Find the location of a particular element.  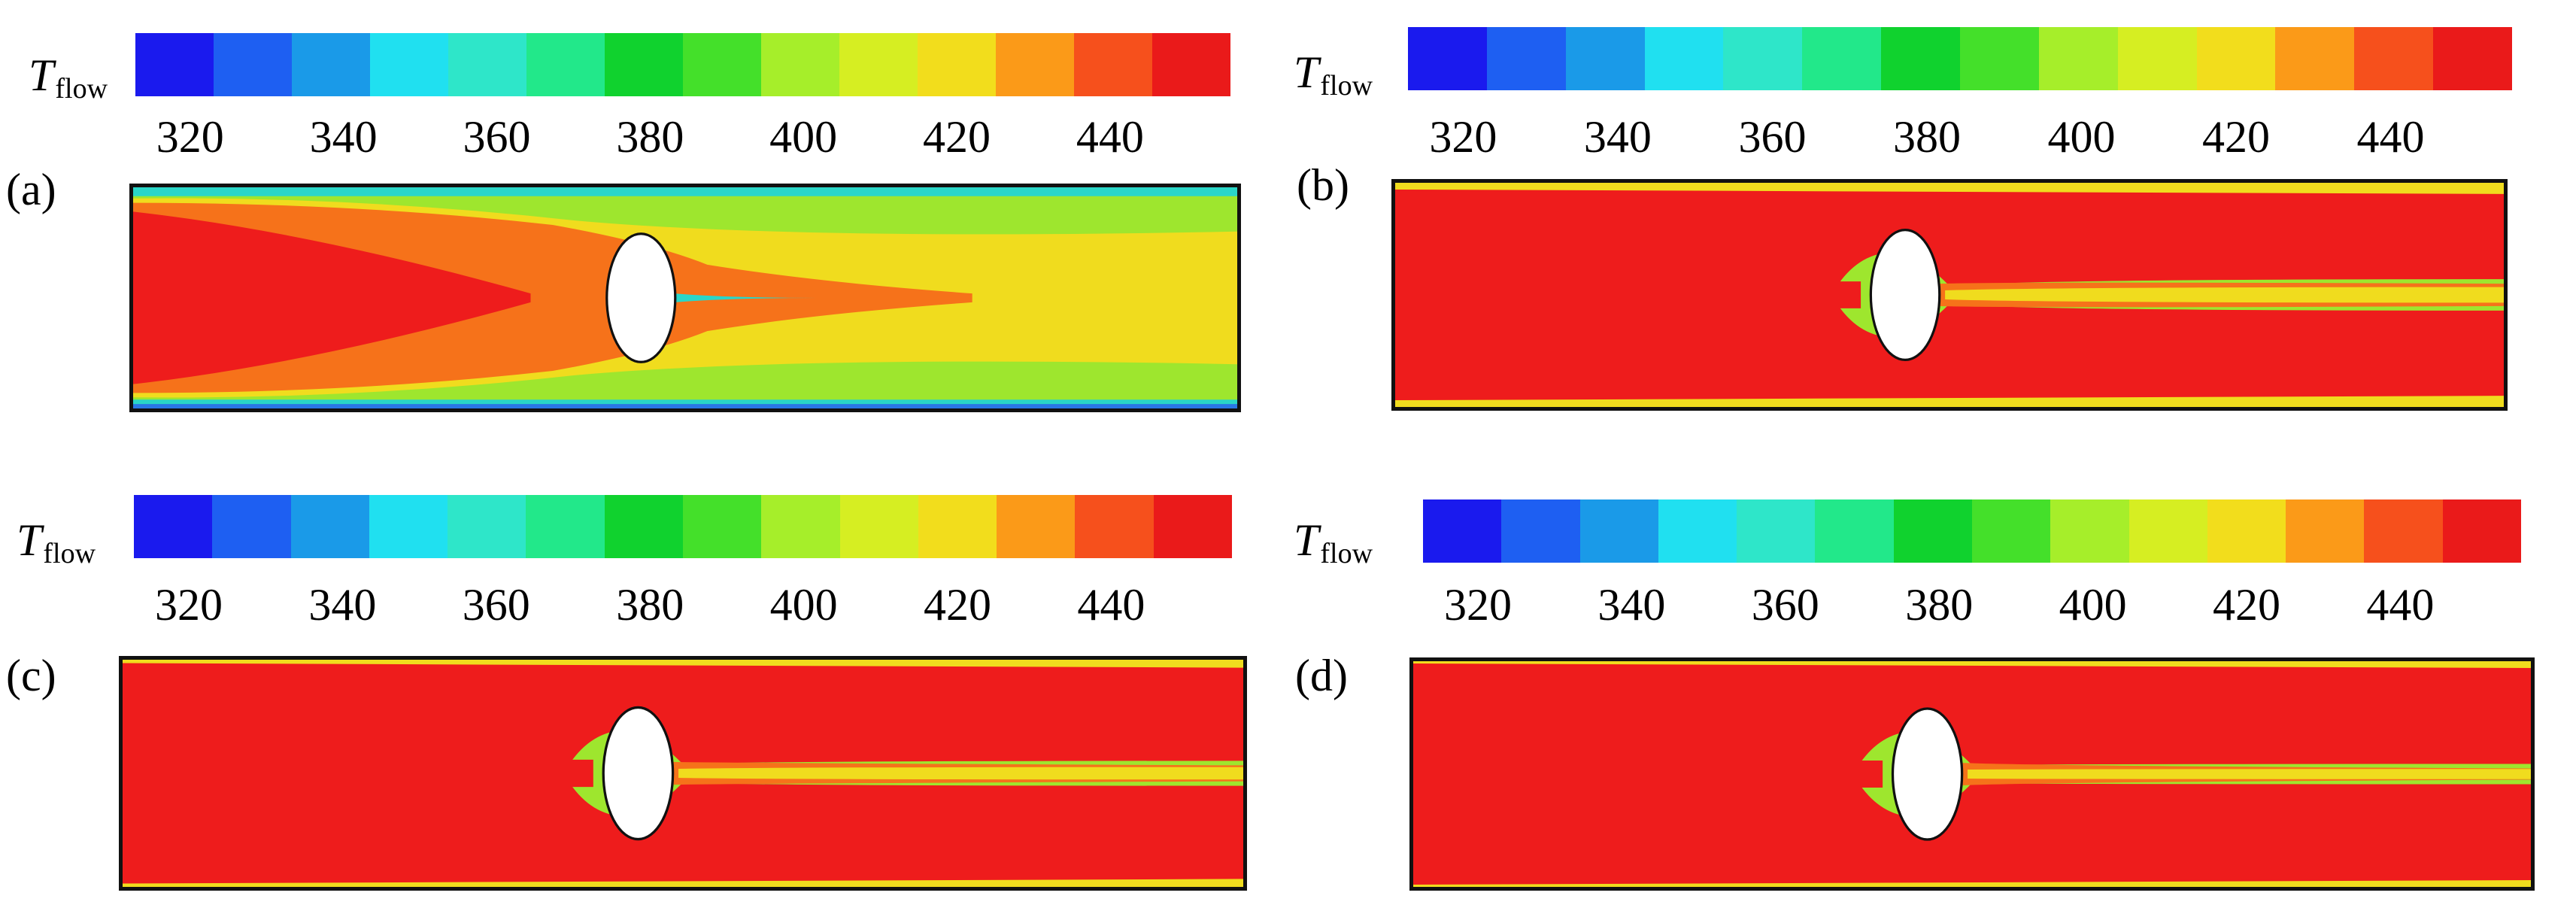

hot-inlet-core is located at coordinates (332, 297).